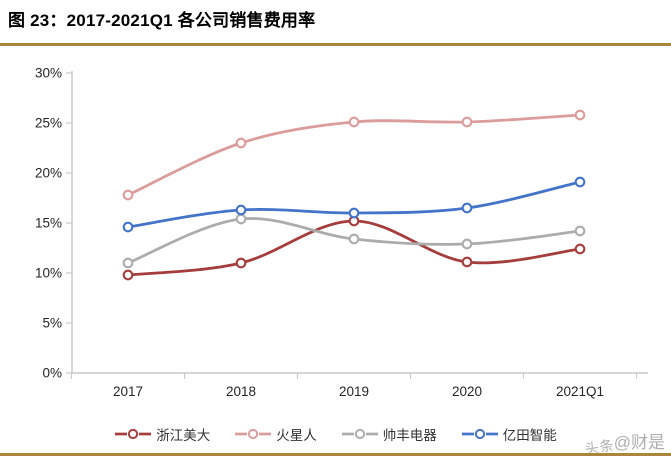  I want to click on y-axis-tick-label: 25%, so click(48, 123).